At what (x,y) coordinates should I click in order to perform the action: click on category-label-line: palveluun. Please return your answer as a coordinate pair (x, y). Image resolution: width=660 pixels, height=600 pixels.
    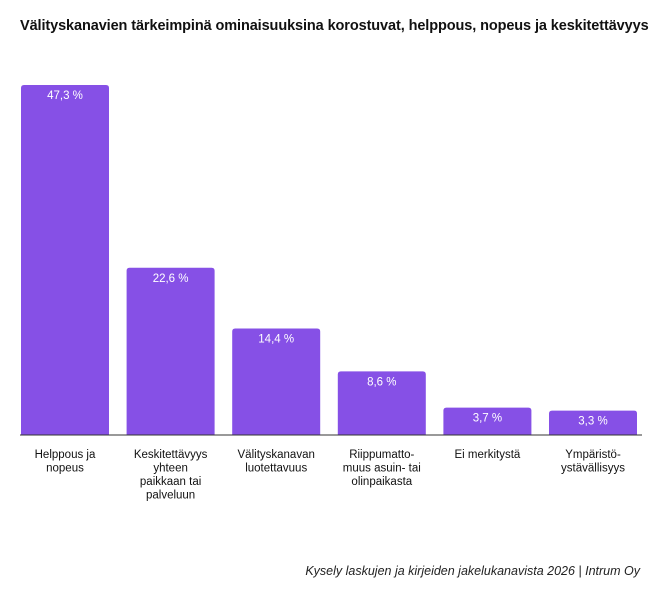
    Looking at the image, I should click on (170, 496).